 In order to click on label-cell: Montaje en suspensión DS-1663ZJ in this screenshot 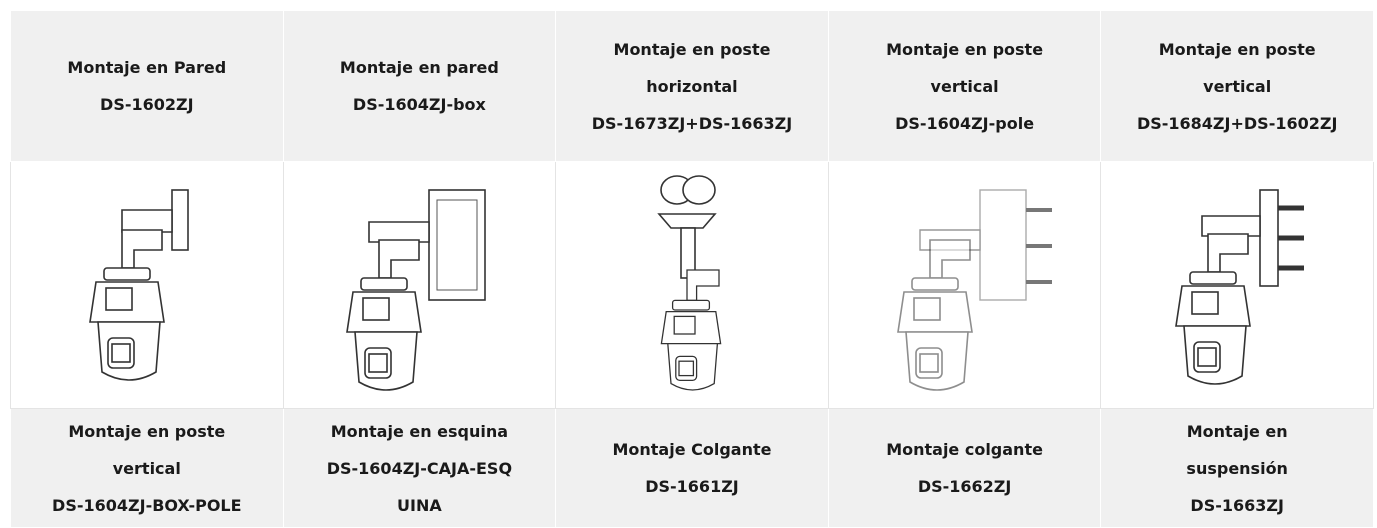, I will do `click(1237, 468)`.